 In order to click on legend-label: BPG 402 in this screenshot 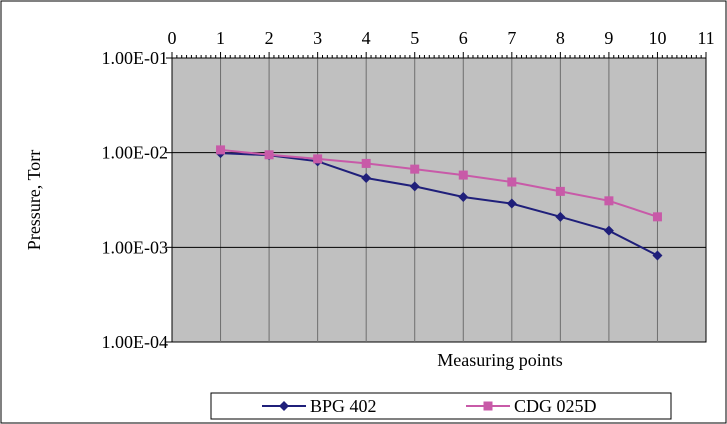, I will do `click(343, 406)`.